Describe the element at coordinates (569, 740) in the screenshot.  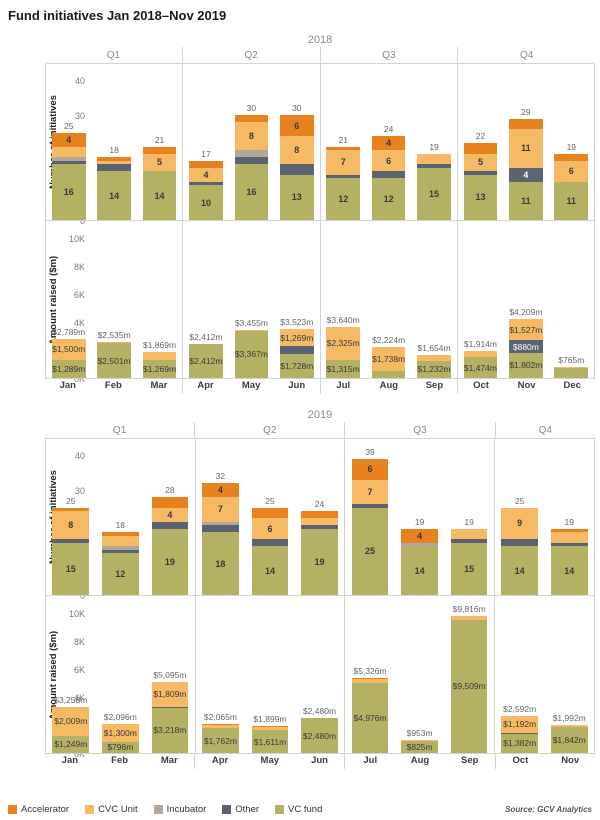
I see `bar-segment-vc: $1,842m` at that location.